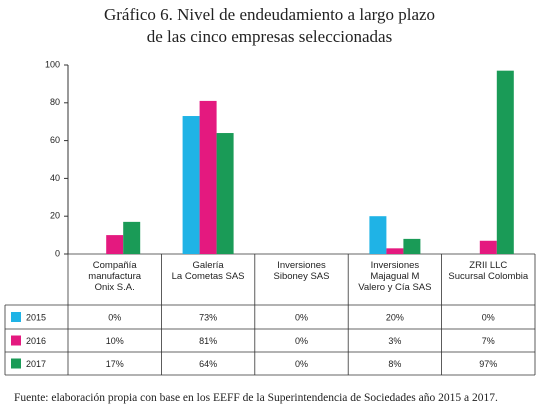 The width and height of the screenshot is (539, 411). What do you see at coordinates (394, 341) in the screenshot?
I see `value-label: 3%` at bounding box center [394, 341].